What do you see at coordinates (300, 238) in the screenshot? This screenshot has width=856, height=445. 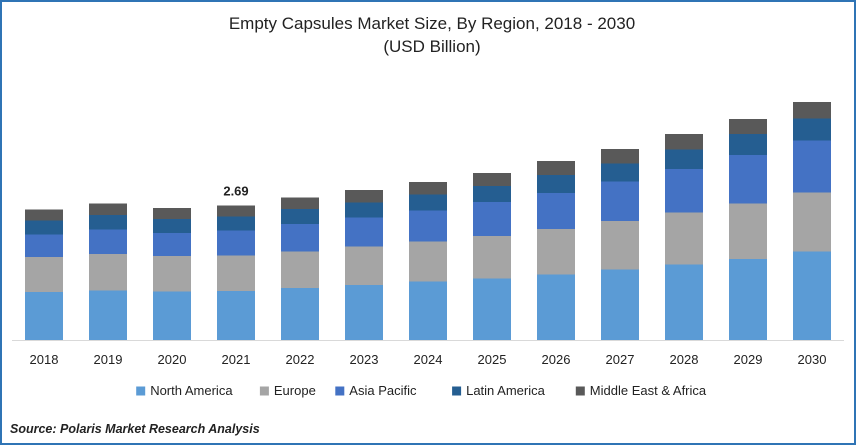 I see `bar-2022-asia-pacific` at bounding box center [300, 238].